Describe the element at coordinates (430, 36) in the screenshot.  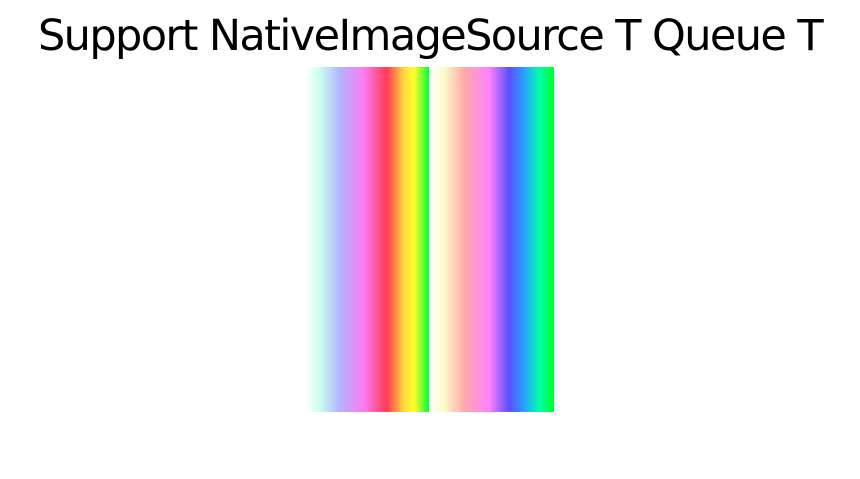
I see `page-title: Support NativeImageSource T Queue T` at that location.